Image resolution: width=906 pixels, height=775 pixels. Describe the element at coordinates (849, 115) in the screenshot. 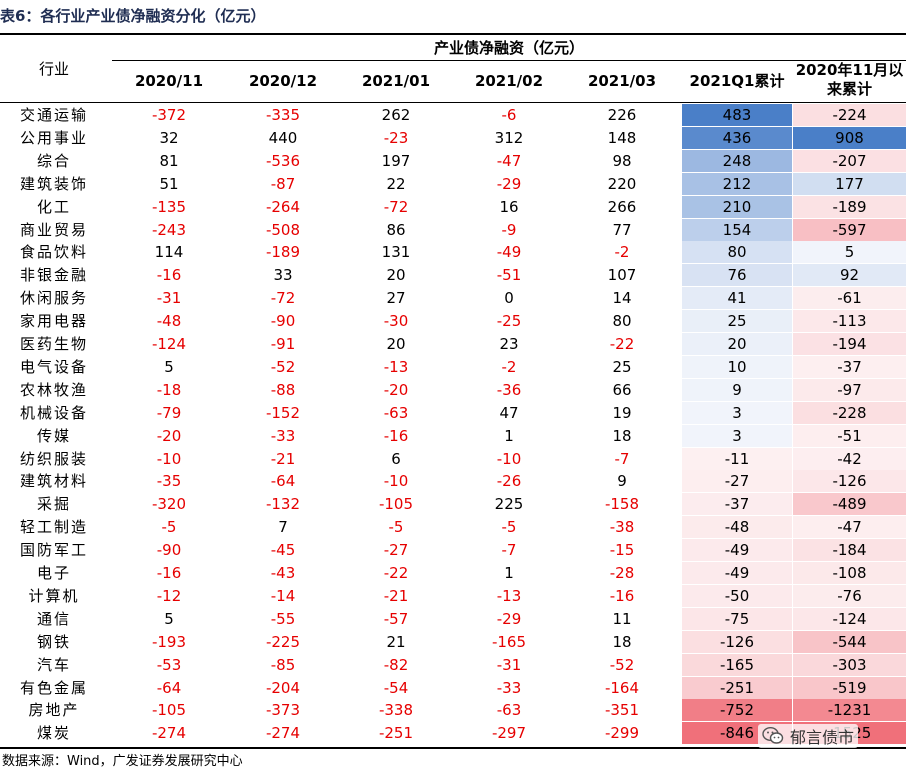

I see `value-cell: -224` at that location.